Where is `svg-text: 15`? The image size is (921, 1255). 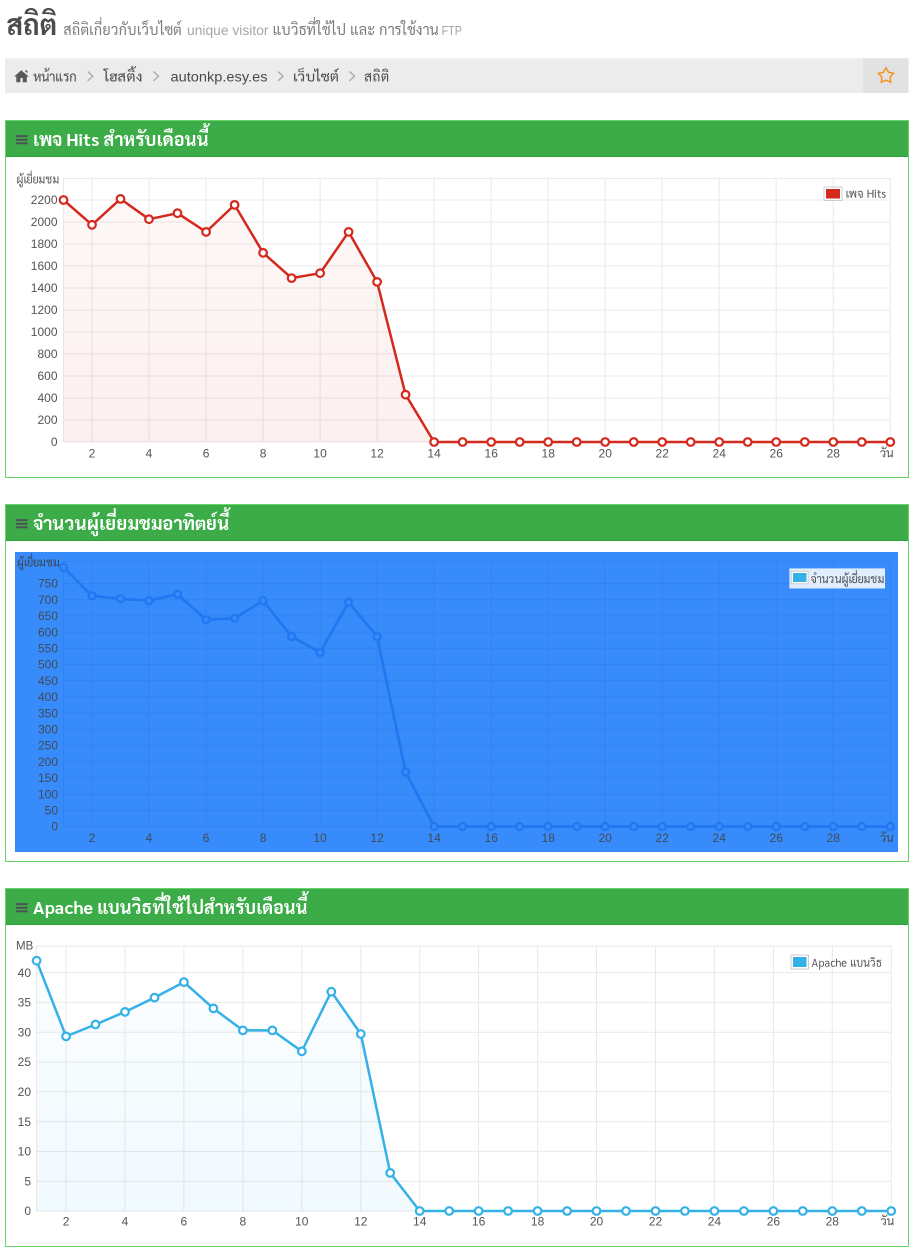 svg-text: 15 is located at coordinates (25, 1122).